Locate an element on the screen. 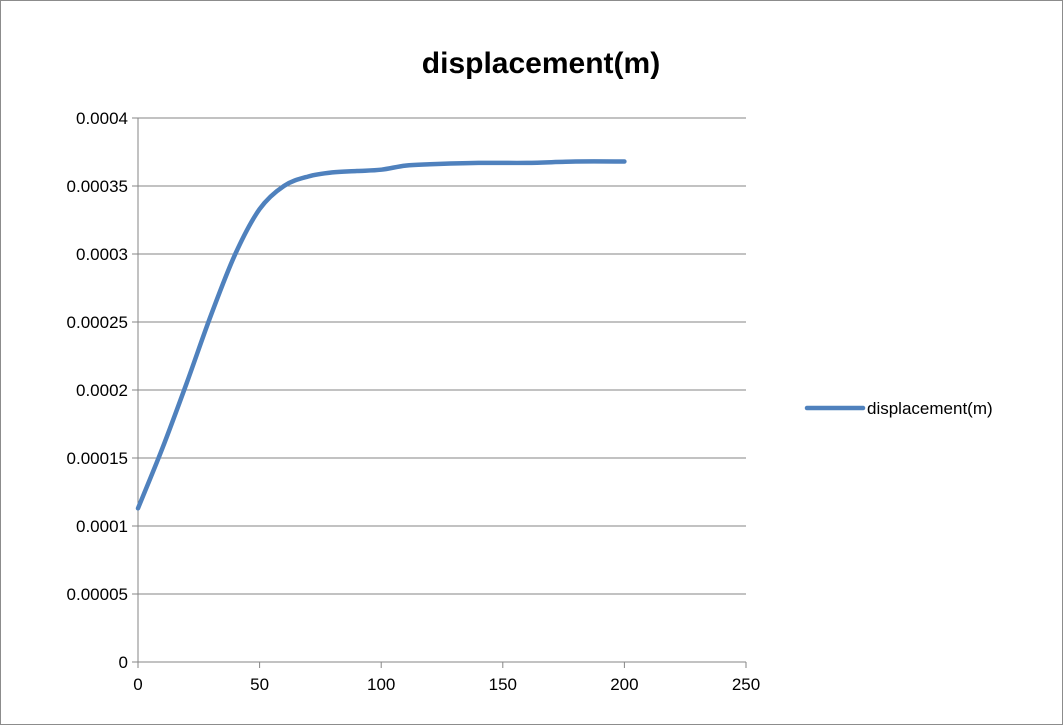  y-tick-label: 0.00025 is located at coordinates (97, 322).